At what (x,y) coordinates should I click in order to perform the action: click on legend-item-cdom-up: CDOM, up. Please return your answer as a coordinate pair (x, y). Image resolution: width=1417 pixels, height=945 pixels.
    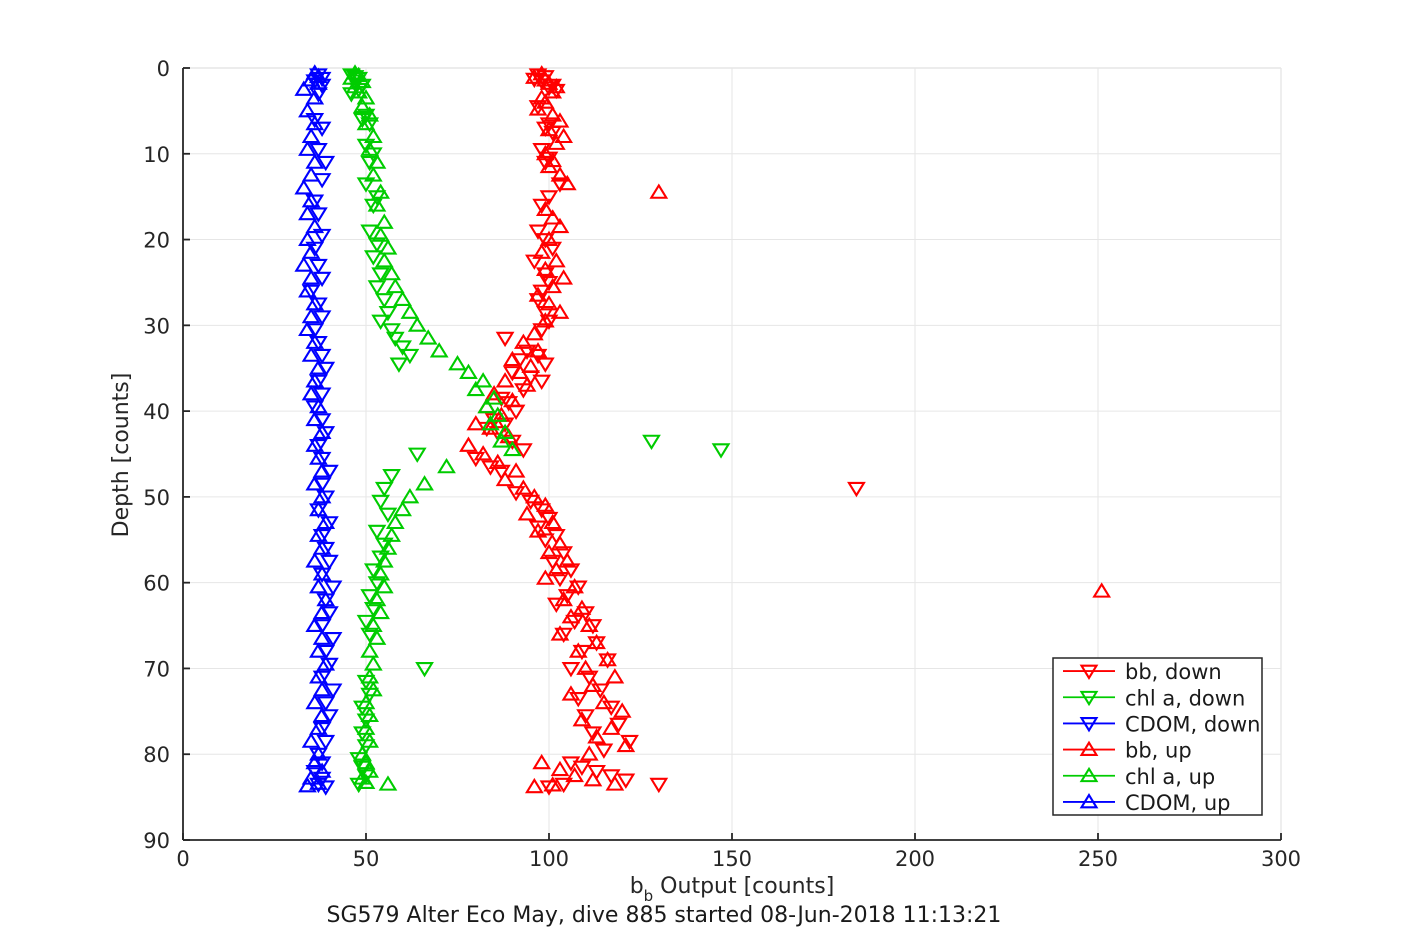
    Looking at the image, I should click on (1146, 803).